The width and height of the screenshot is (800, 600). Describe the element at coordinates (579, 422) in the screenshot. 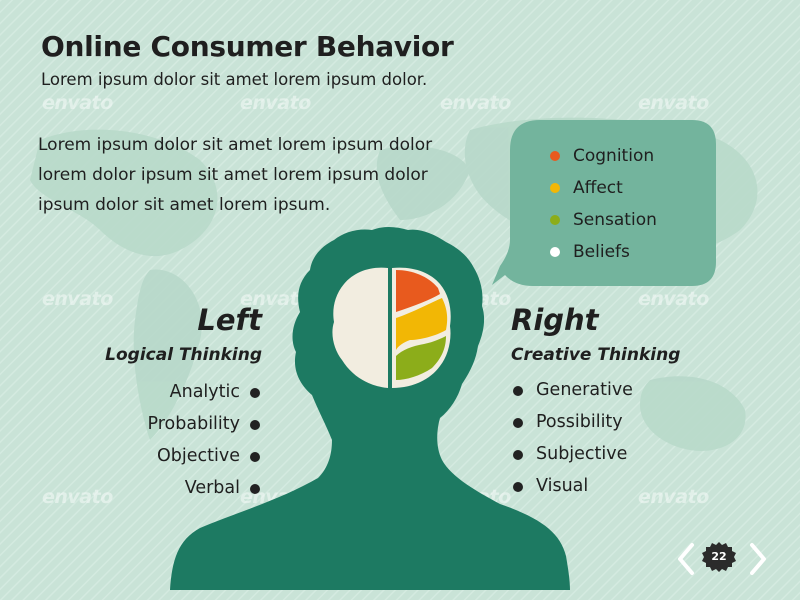

I see `list-item-label: Possibility` at that location.